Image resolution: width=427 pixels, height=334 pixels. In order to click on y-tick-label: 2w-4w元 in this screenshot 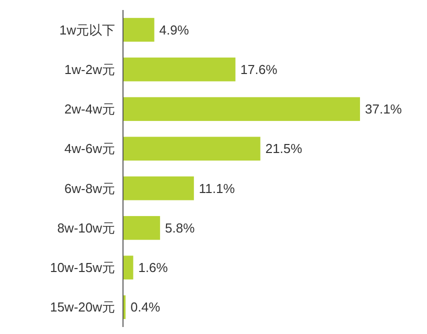, I will do `click(89, 109)`.